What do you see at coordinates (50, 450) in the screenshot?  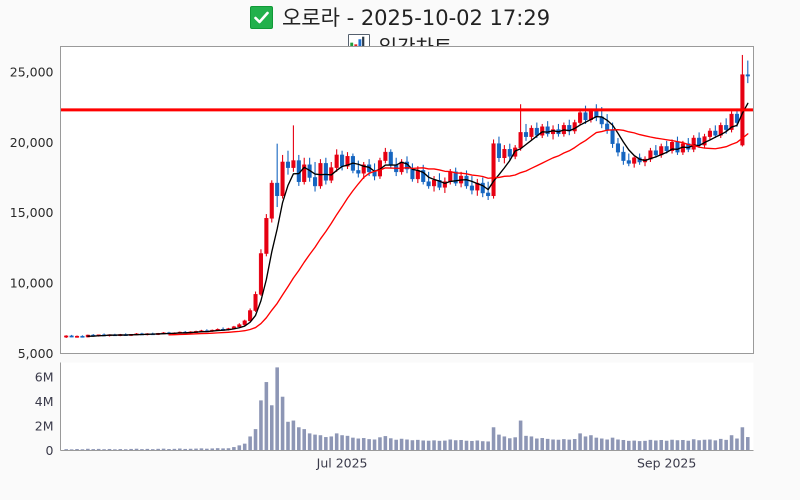 I see `volume-y-tick-label: 0` at bounding box center [50, 450].